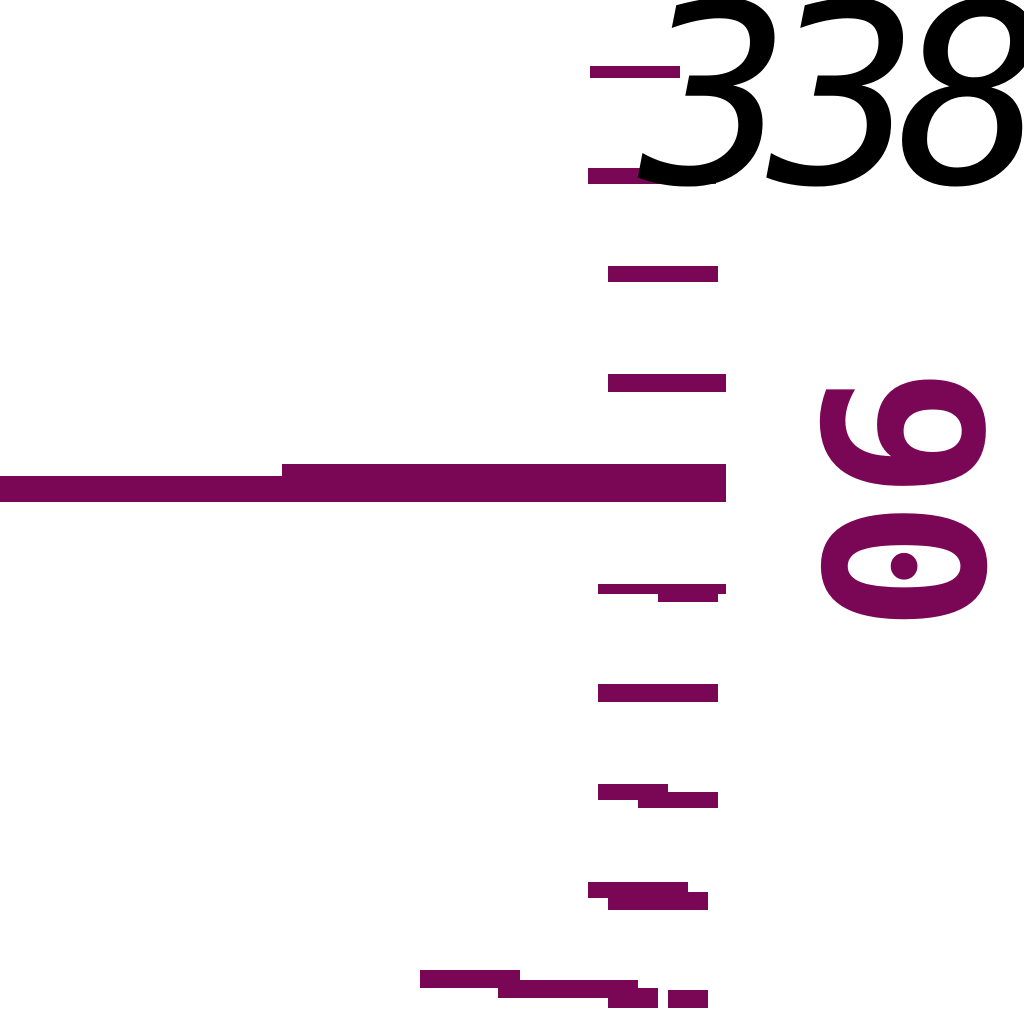 The width and height of the screenshot is (1024, 1024). Describe the element at coordinates (504, 471) in the screenshot. I see `pointer-line-head` at that location.